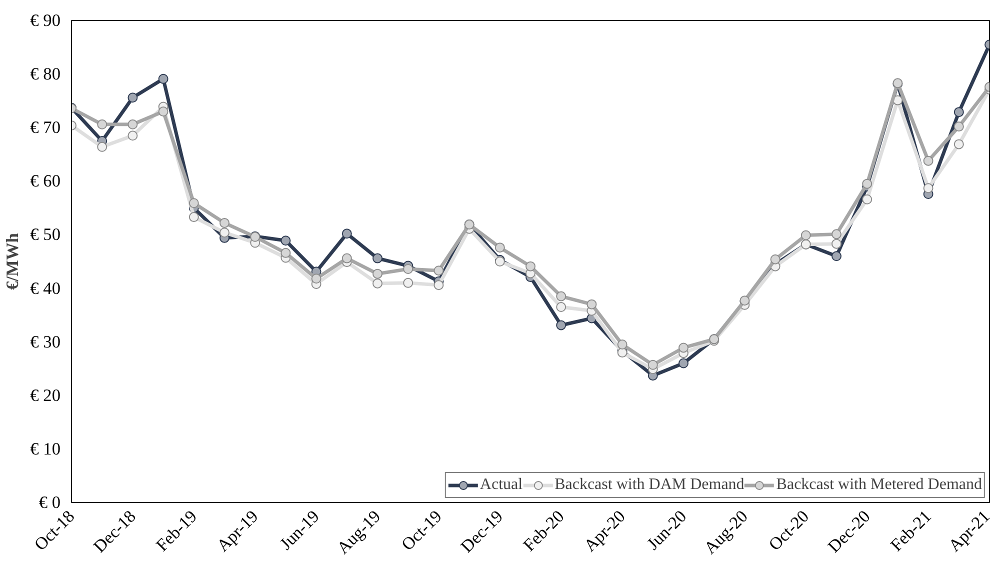 Image resolution: width=993 pixels, height=567 pixels. I want to click on y-tick-label: € 90, so click(45, 20).